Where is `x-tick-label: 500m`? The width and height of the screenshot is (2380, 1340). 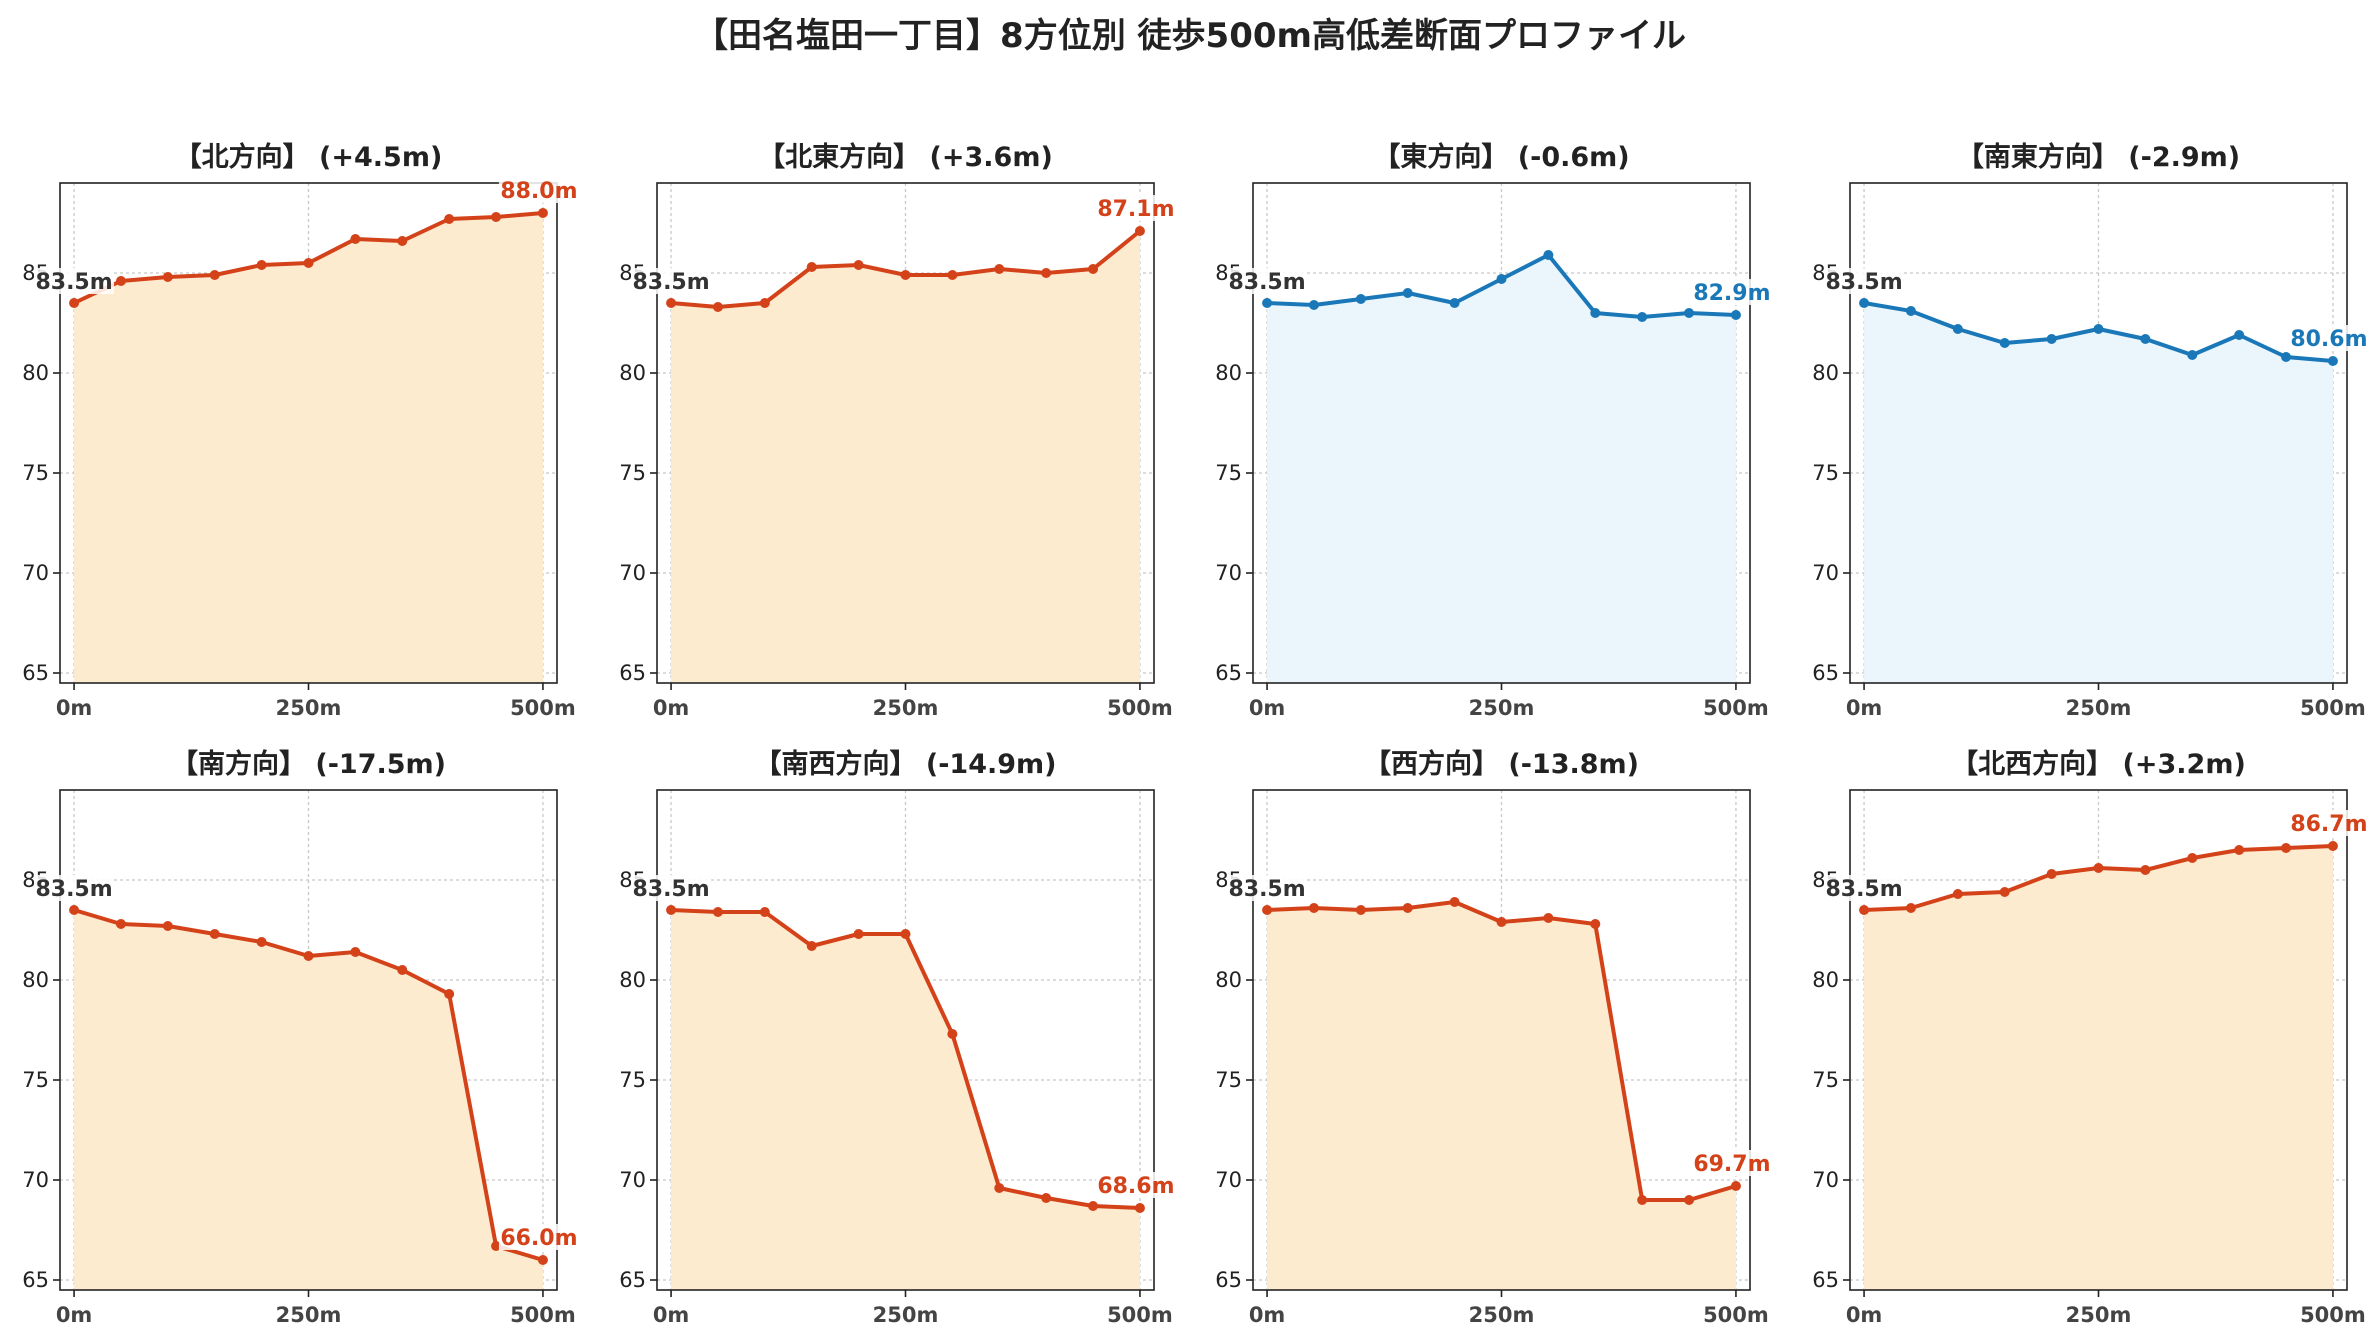 x-tick-label: 500m is located at coordinates (2333, 708).